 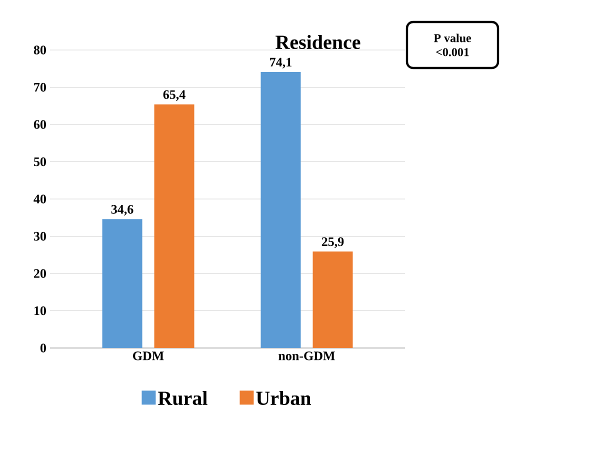 I want to click on data-label: 25,9, so click(x=333, y=242).